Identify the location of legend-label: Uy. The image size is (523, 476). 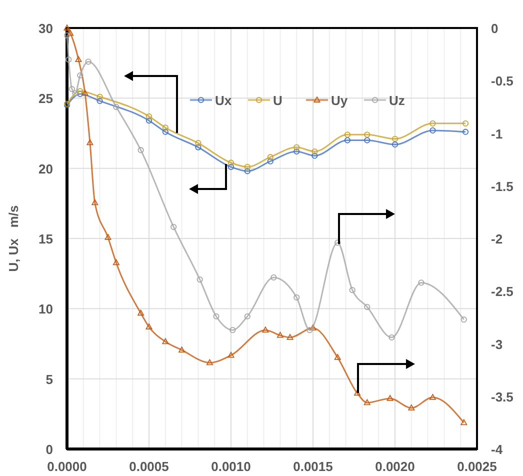
(339, 100).